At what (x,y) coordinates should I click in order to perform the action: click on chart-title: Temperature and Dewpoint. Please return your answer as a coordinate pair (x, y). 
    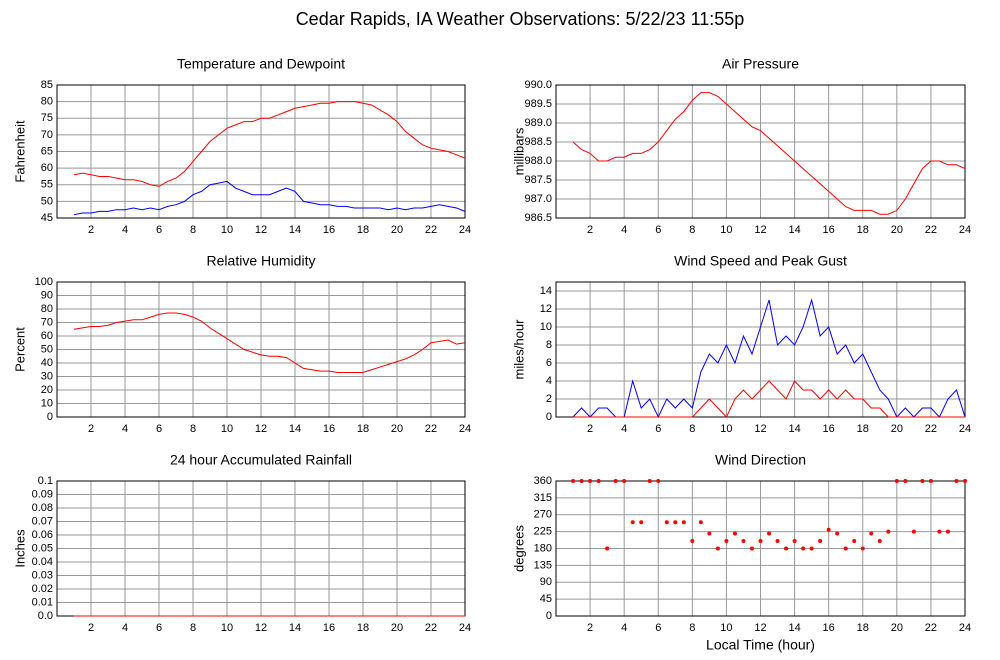
    Looking at the image, I should click on (261, 64).